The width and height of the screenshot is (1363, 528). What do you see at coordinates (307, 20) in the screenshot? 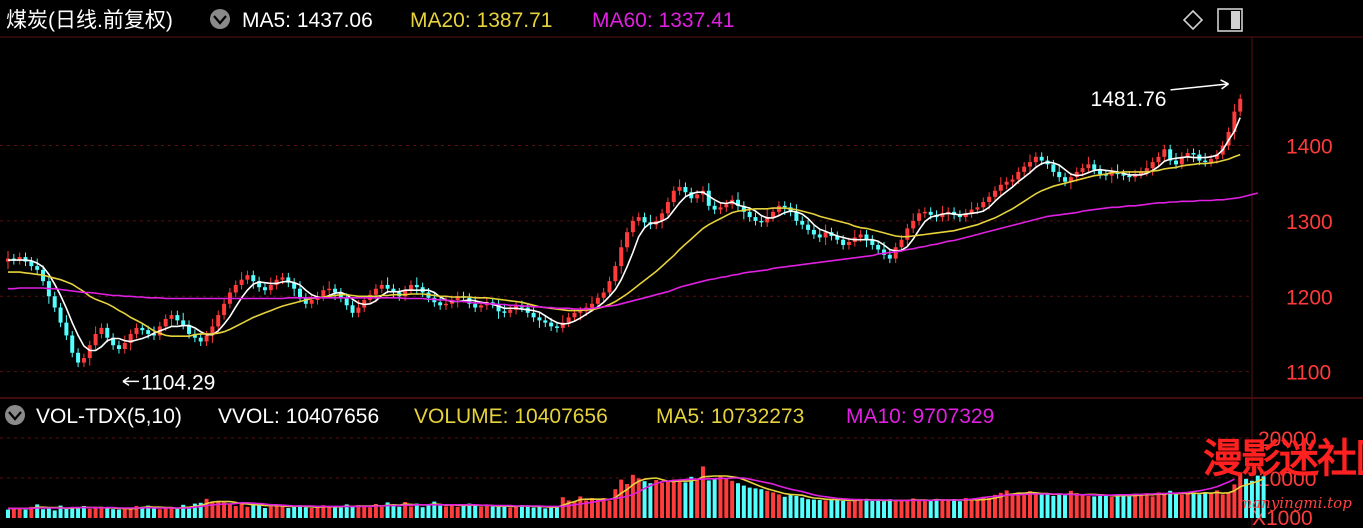
I see `ma5-label: MA5: 1437.06` at bounding box center [307, 20].